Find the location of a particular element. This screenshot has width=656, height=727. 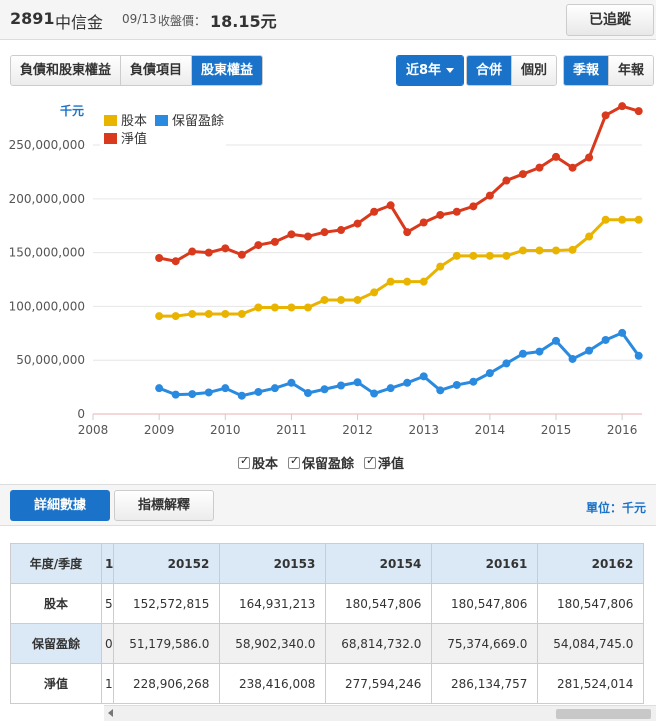

table-cell: 286,134,757 is located at coordinates (485, 683).